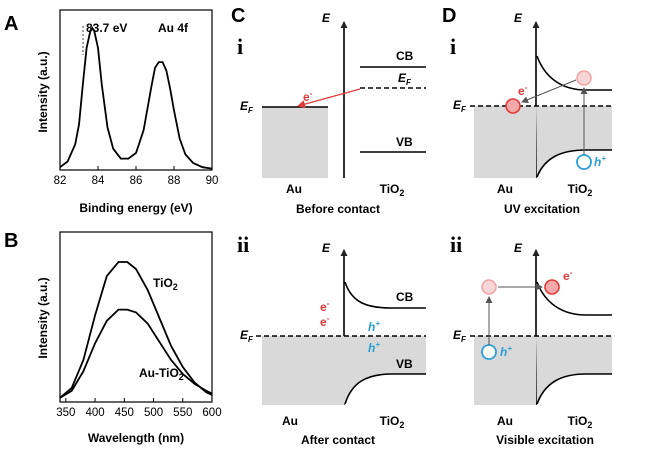 This screenshot has width=649, height=455. Describe the element at coordinates (153, 413) in the screenshot. I see `x-tick-label: 500` at that location.